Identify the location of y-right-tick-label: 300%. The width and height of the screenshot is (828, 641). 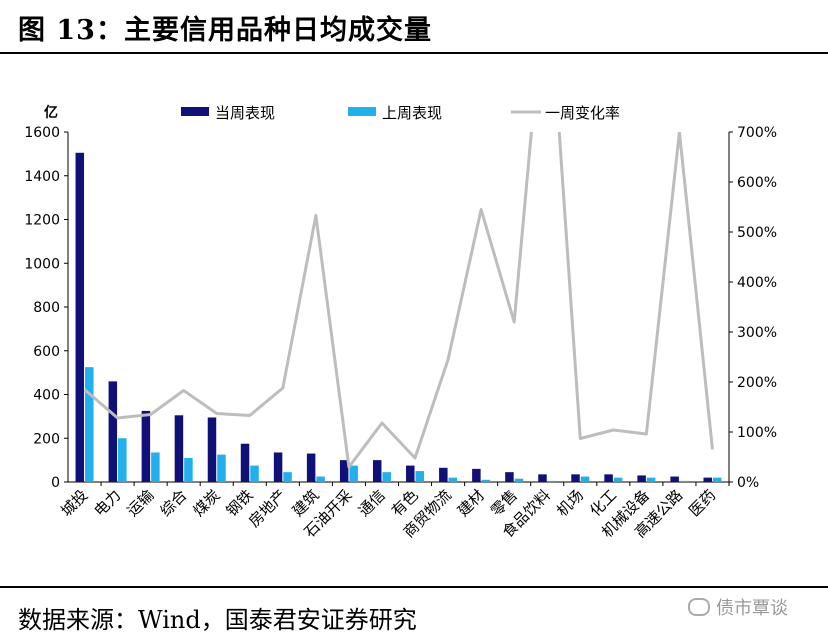
(757, 333).